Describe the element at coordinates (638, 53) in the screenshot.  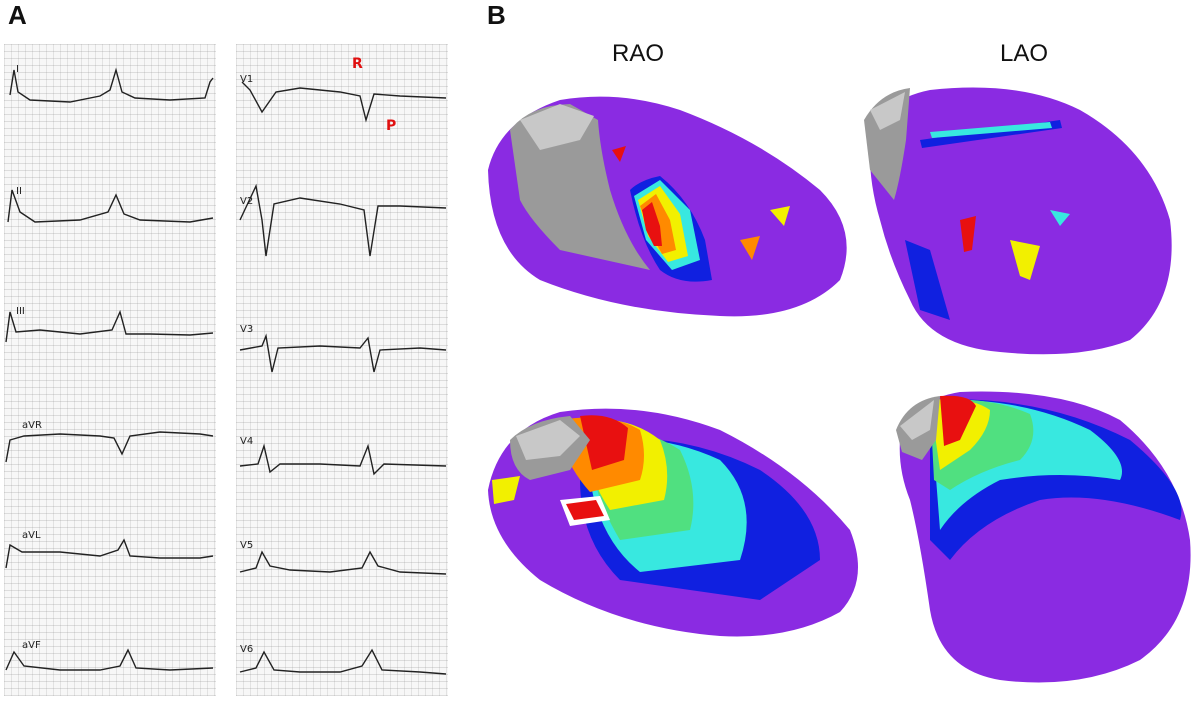
I see `view-label-rao: RAO` at that location.